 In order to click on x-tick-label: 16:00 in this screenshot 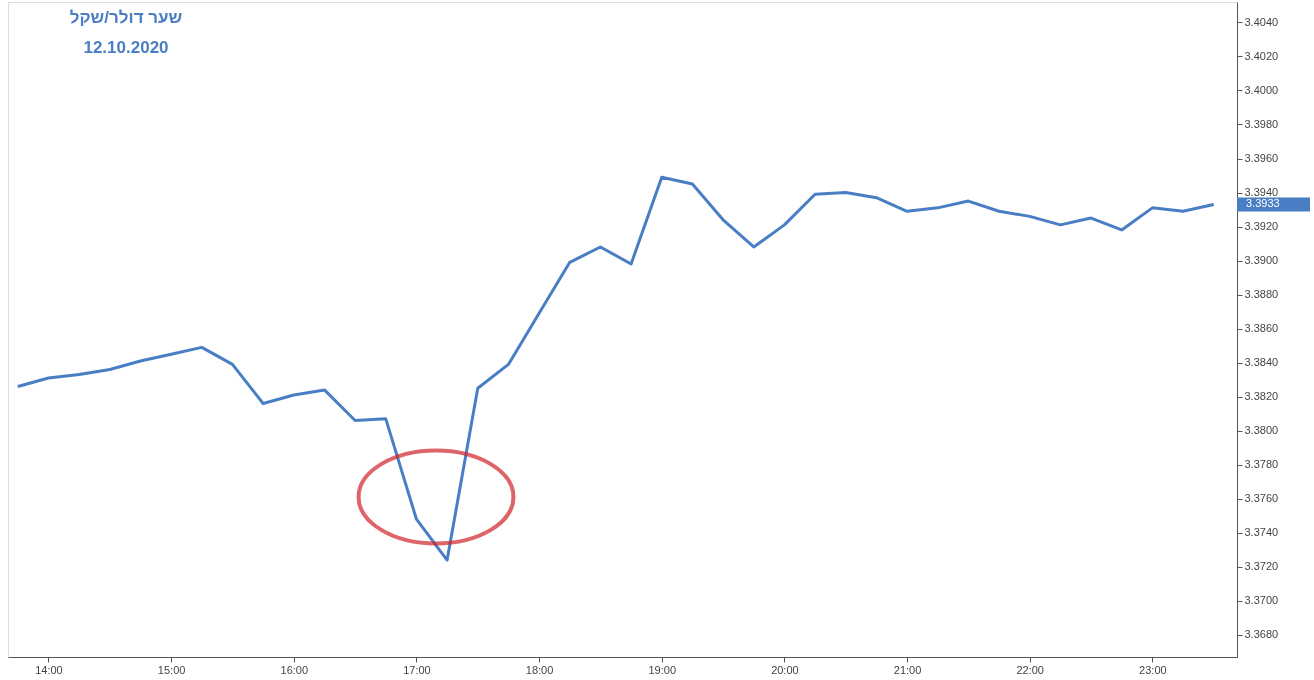, I will do `click(294, 669)`.